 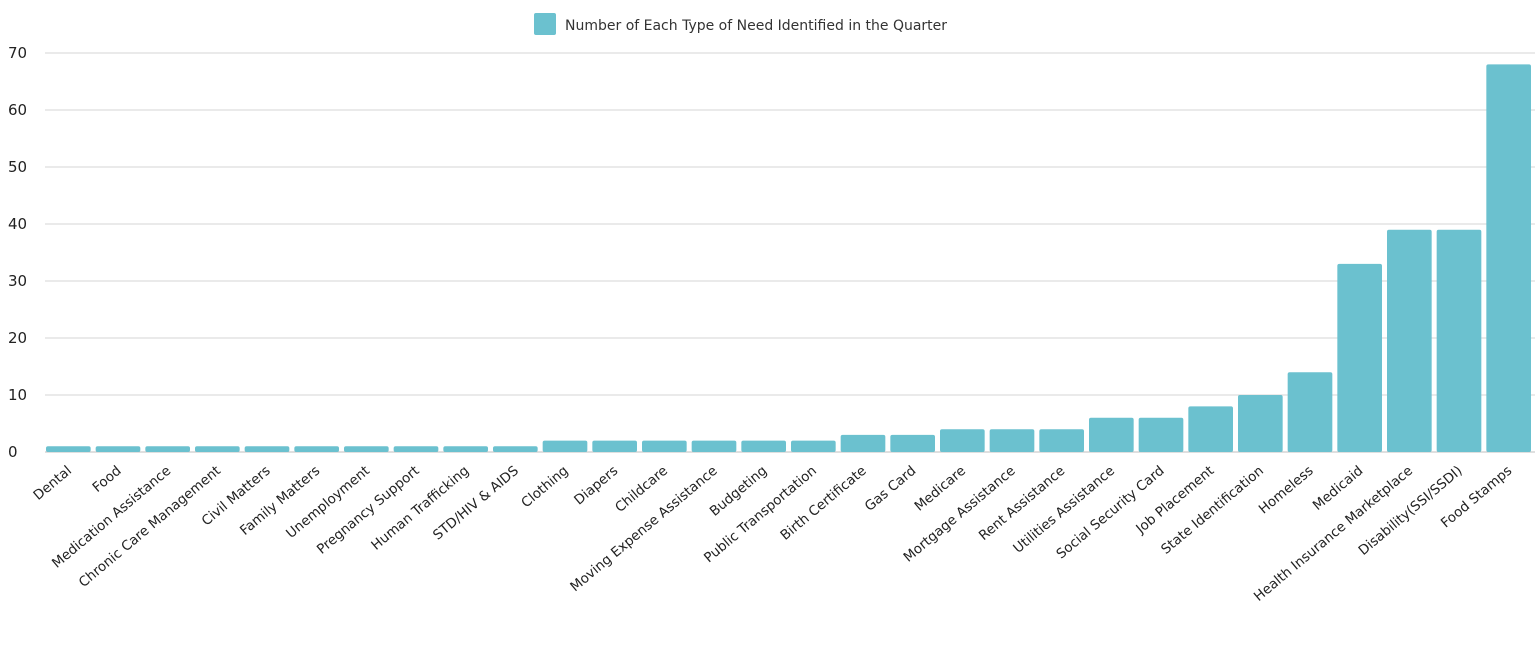 What do you see at coordinates (17, 224) in the screenshot?
I see `y-tick-label: 40` at bounding box center [17, 224].